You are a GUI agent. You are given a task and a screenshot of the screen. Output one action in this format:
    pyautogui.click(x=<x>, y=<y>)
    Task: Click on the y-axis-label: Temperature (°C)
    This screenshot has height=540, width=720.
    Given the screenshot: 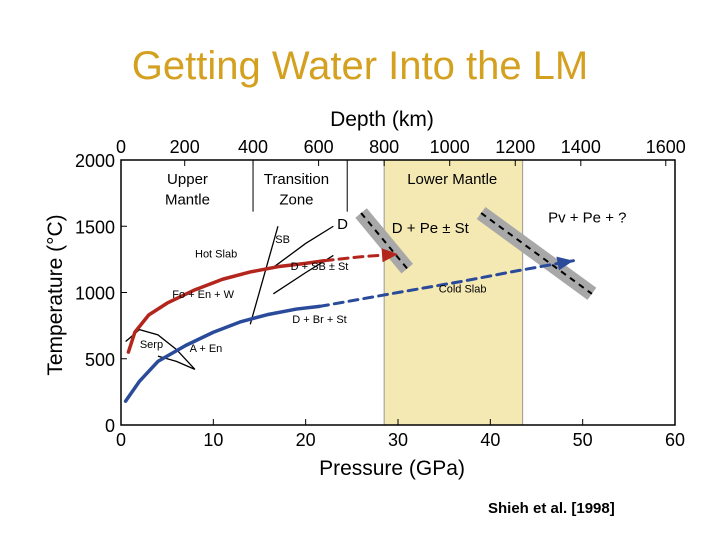 What is the action you would take?
    pyautogui.click(x=55, y=294)
    